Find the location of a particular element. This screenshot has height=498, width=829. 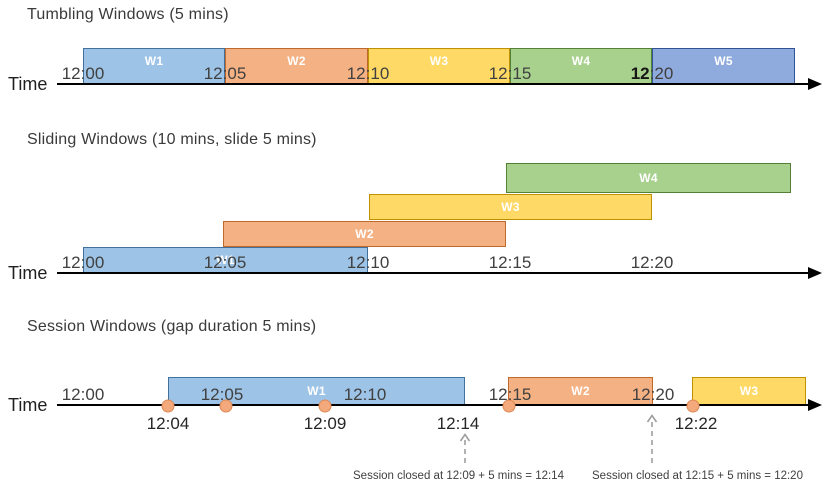

event-time-label: 12:14 is located at coordinates (458, 423).